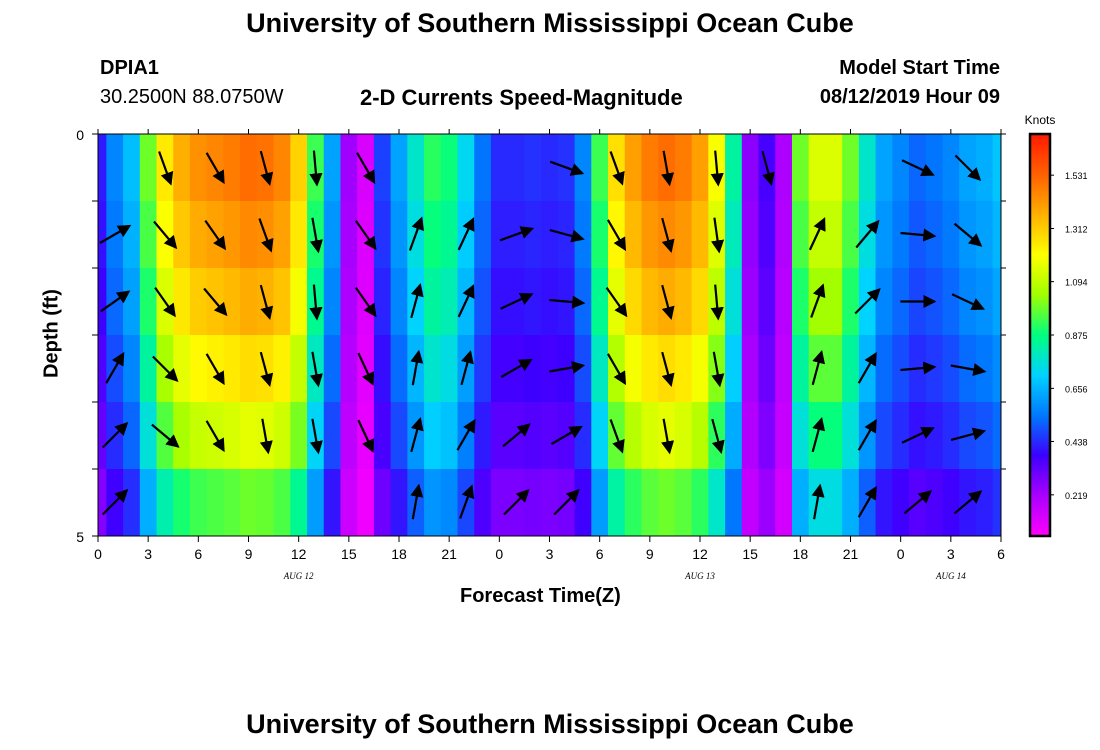 The image size is (1100, 750). What do you see at coordinates (399, 554) in the screenshot?
I see `x-tick-label: 18` at bounding box center [399, 554].